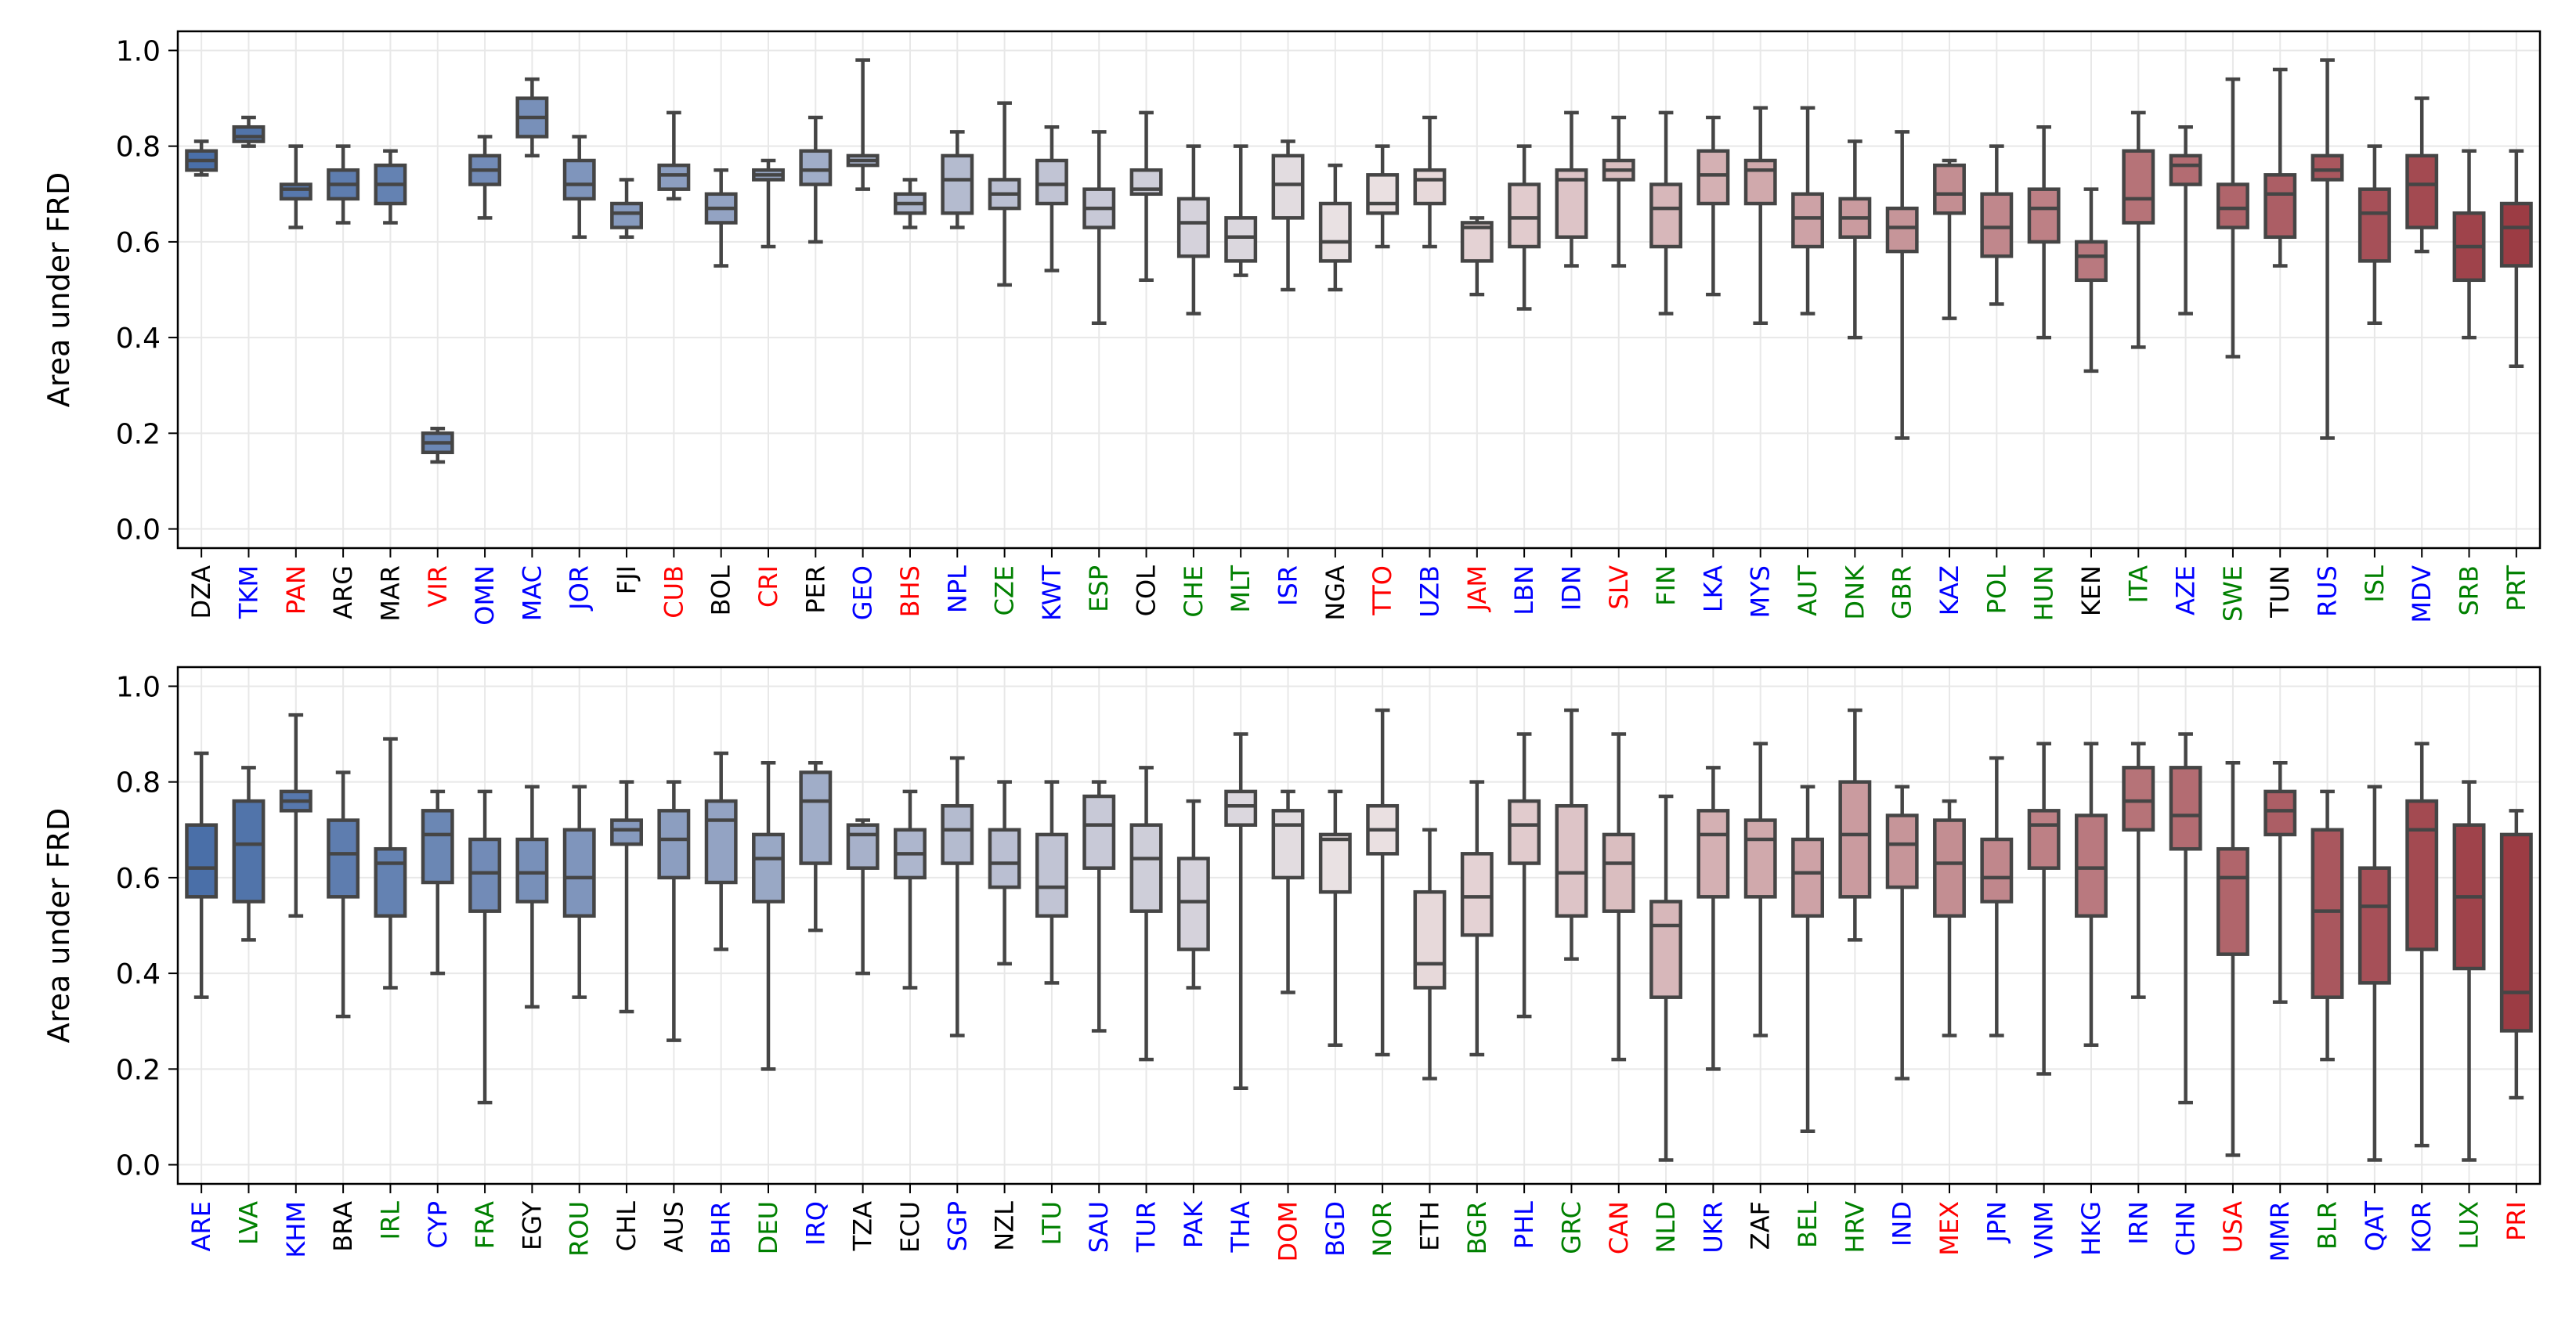 This screenshot has height=1335, width=2576. I want to click on x-tick-label: POL, so click(1996, 589).